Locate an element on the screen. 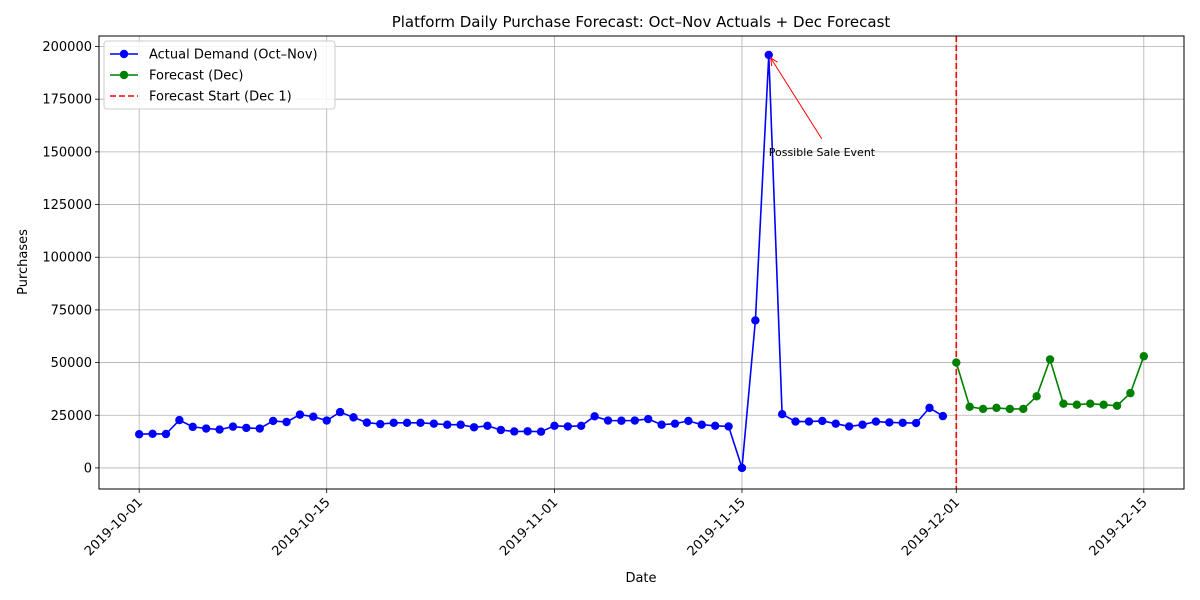 The height and width of the screenshot is (600, 1200). annotation-label: Possible Sale Event is located at coordinates (822, 152).